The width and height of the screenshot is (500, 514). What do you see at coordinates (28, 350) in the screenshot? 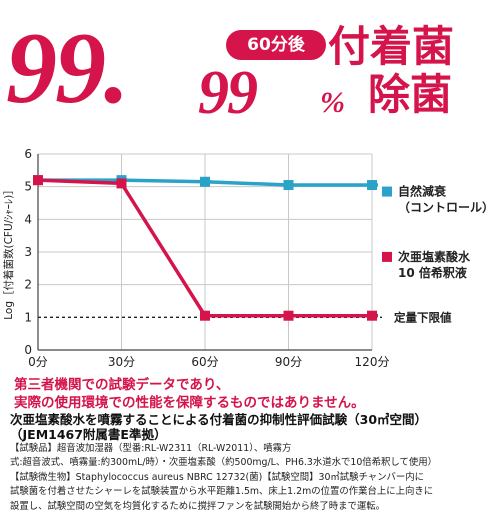
I see `y-tick-label: 0` at bounding box center [28, 350].